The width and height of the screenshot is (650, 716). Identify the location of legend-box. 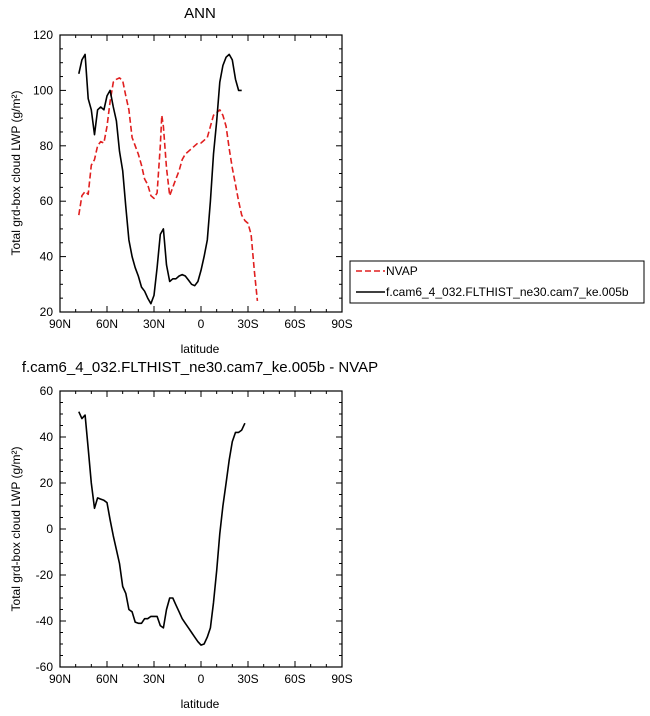
(497, 282).